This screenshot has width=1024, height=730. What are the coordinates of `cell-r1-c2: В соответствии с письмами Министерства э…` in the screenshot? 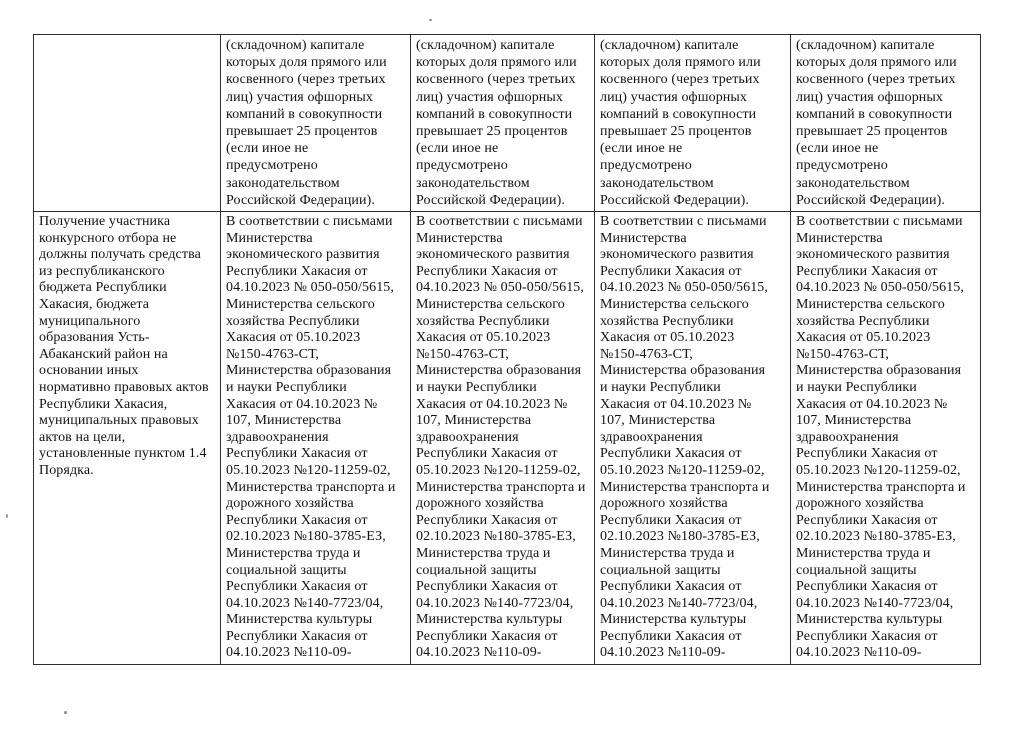 It's located at (502, 438).